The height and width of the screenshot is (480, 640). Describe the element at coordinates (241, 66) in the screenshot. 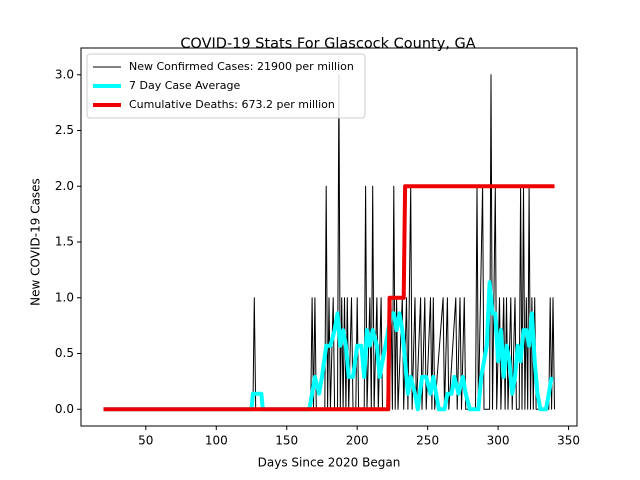

I see `legend-label: New Confirmed Cases: 21900 per million` at that location.